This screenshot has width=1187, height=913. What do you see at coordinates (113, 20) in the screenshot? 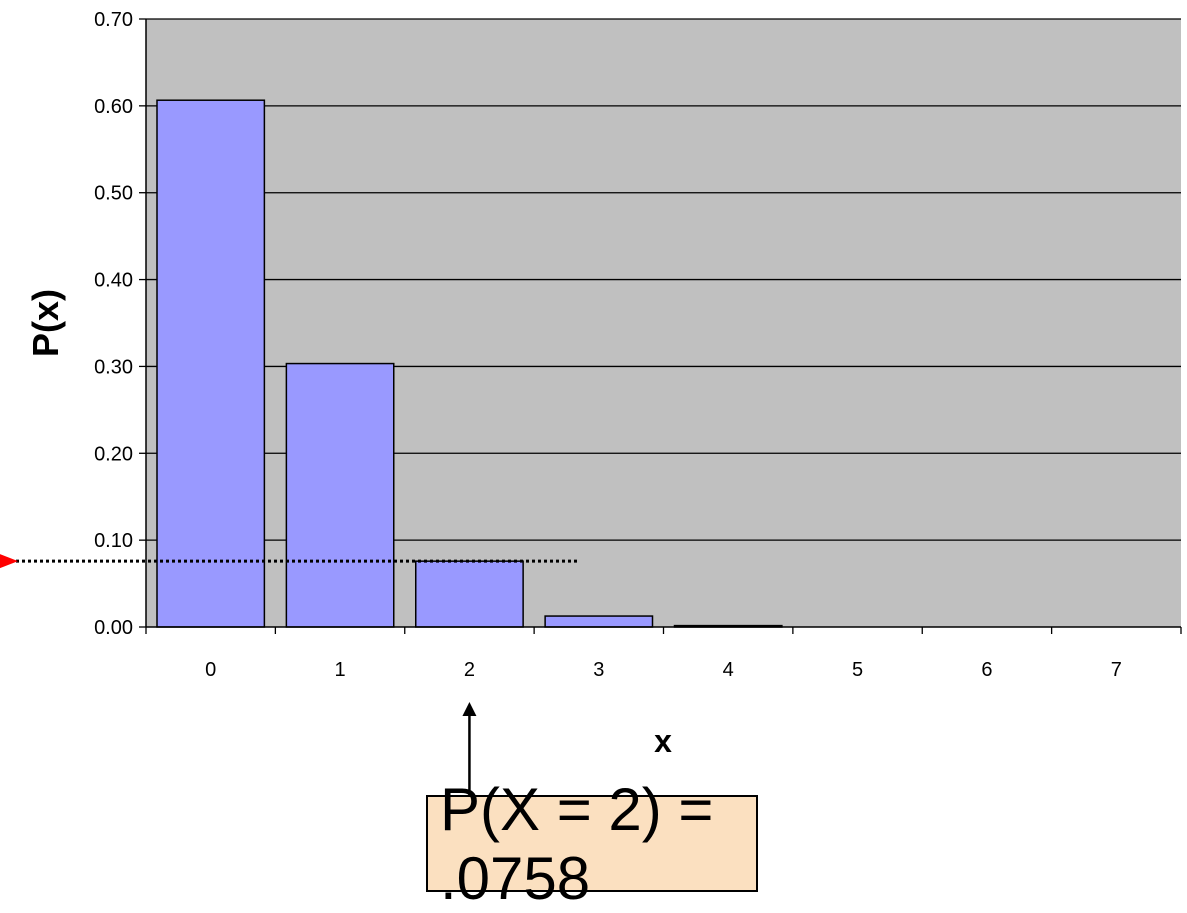
I see `y-tick-label: 0.70` at bounding box center [113, 20].